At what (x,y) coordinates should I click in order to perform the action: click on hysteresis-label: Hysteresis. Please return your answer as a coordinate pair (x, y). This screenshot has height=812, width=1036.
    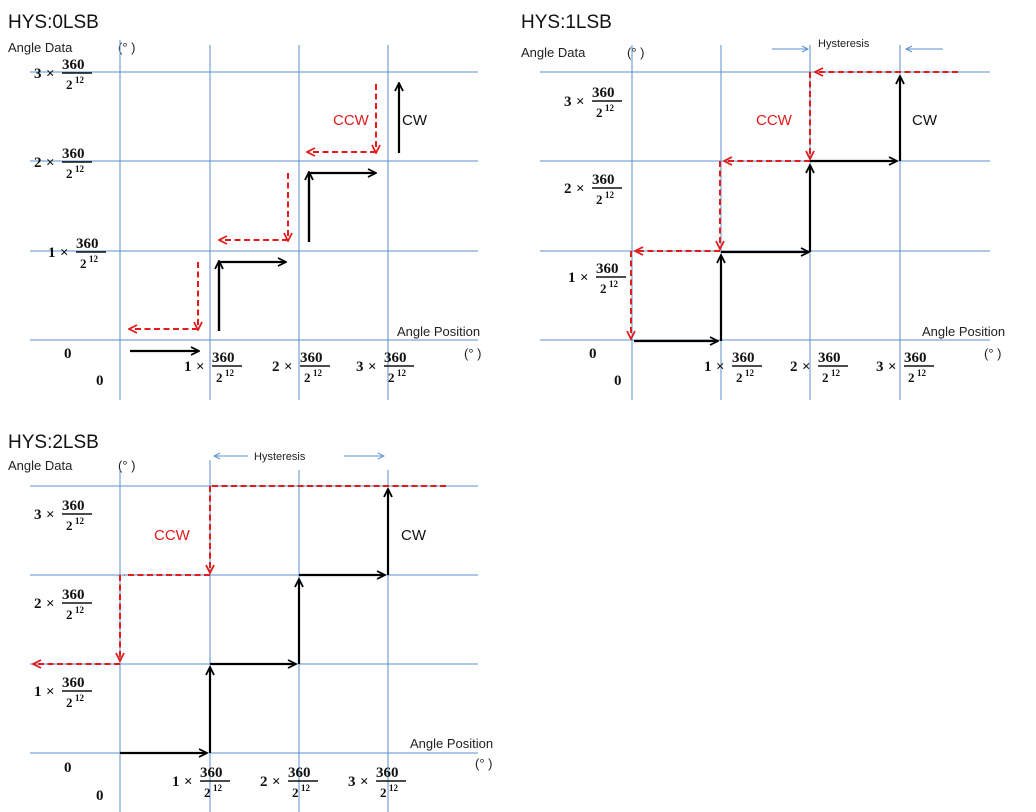
    Looking at the image, I should click on (844, 44).